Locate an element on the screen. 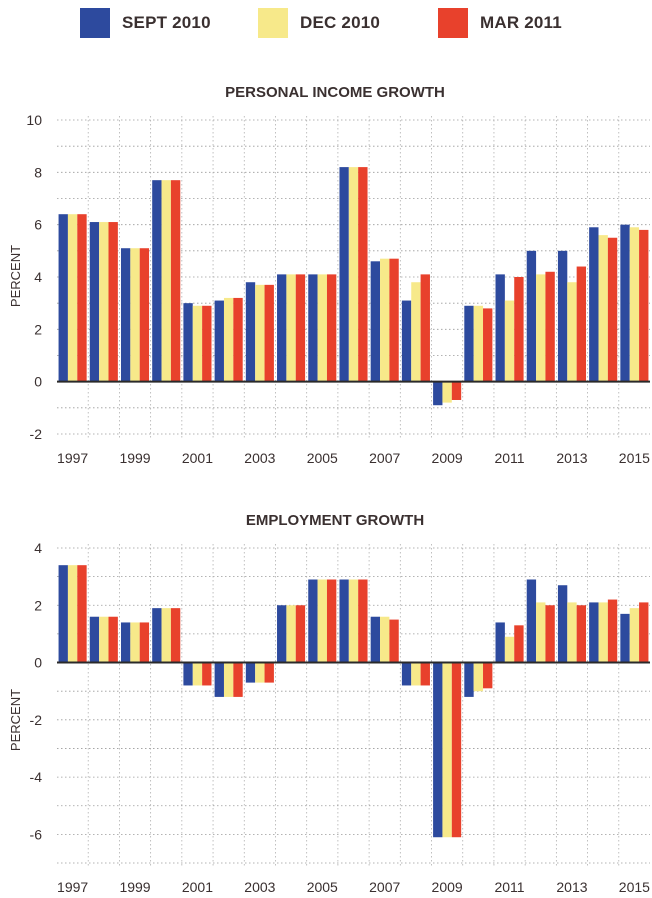  bar-sept-2010-2012 is located at coordinates (531, 316).